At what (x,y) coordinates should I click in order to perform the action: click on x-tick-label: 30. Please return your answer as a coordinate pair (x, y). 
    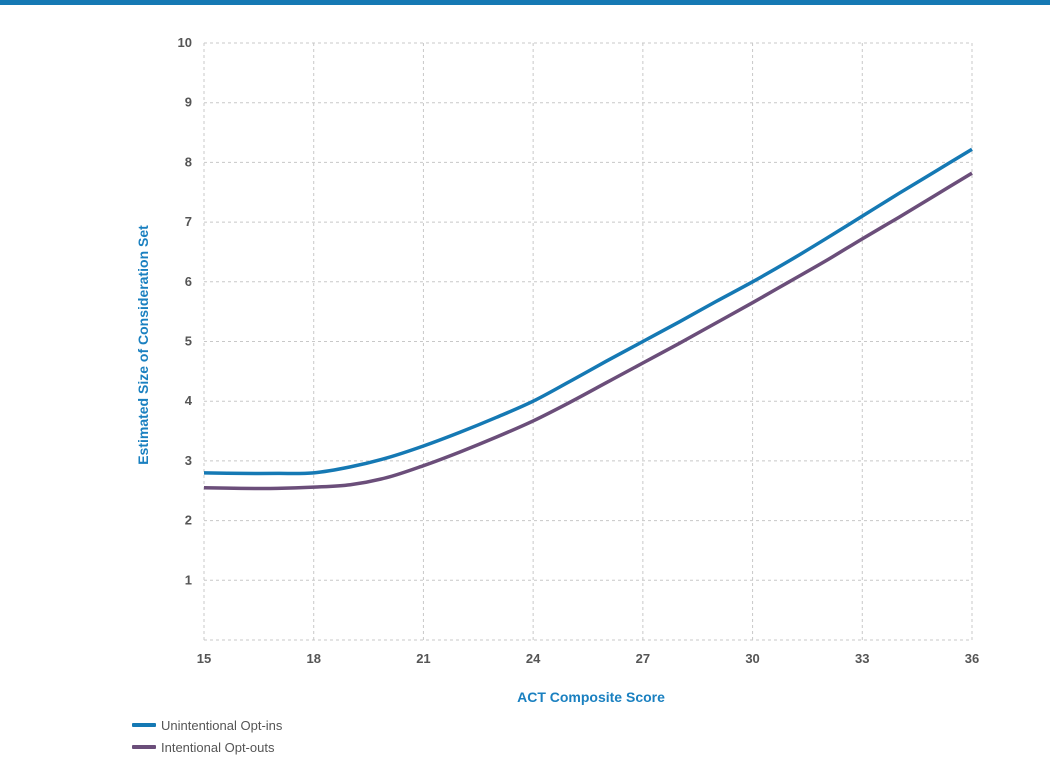
    Looking at the image, I should click on (752, 658).